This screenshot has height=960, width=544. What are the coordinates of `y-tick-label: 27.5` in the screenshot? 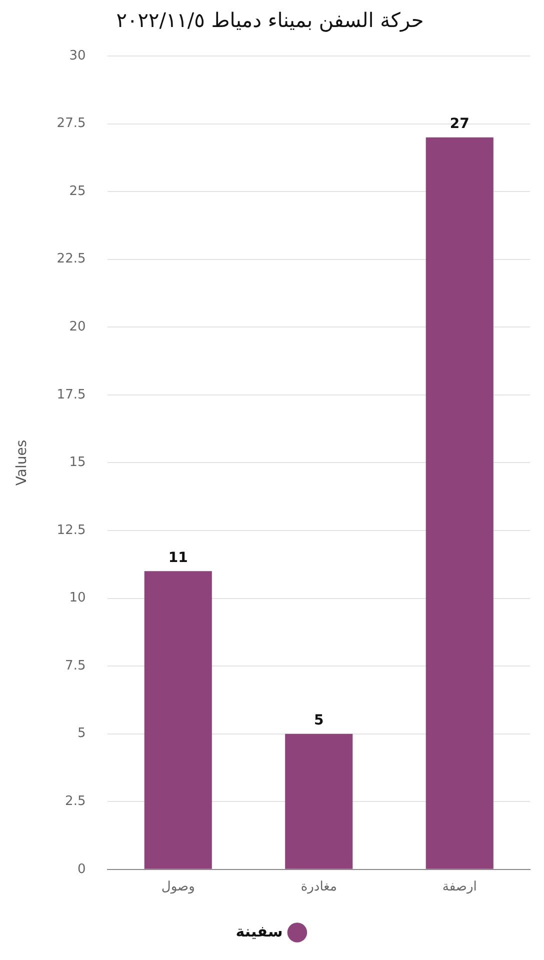 It's located at (71, 124).